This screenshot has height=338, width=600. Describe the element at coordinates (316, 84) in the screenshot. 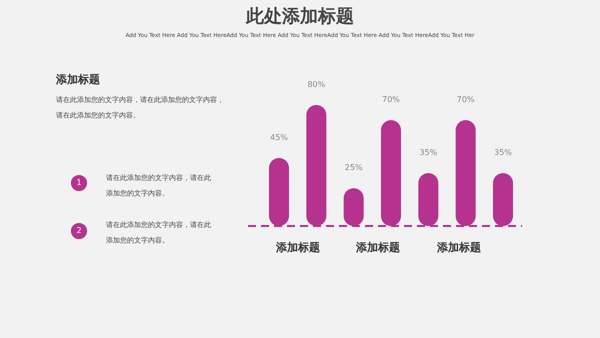

I see `data-label: 80%` at that location.